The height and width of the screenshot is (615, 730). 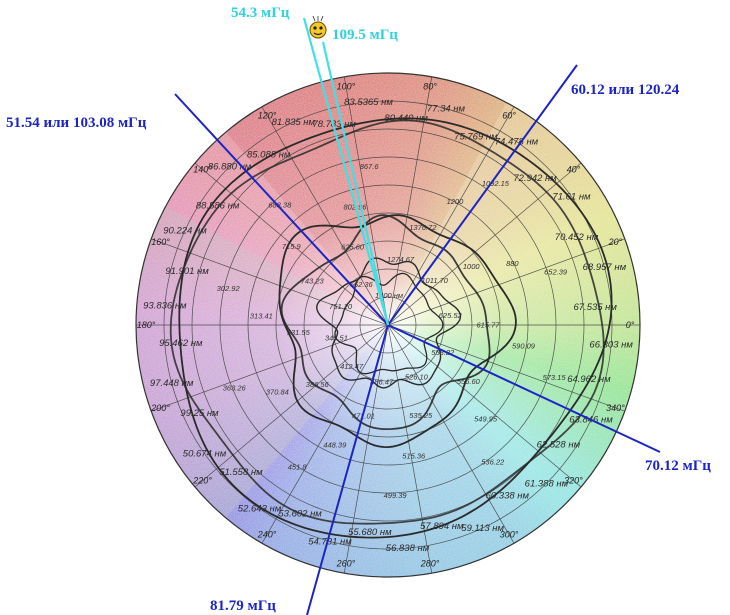 What do you see at coordinates (571, 197) in the screenshot?
I see `rim-label: 71.61 нм` at bounding box center [571, 197].